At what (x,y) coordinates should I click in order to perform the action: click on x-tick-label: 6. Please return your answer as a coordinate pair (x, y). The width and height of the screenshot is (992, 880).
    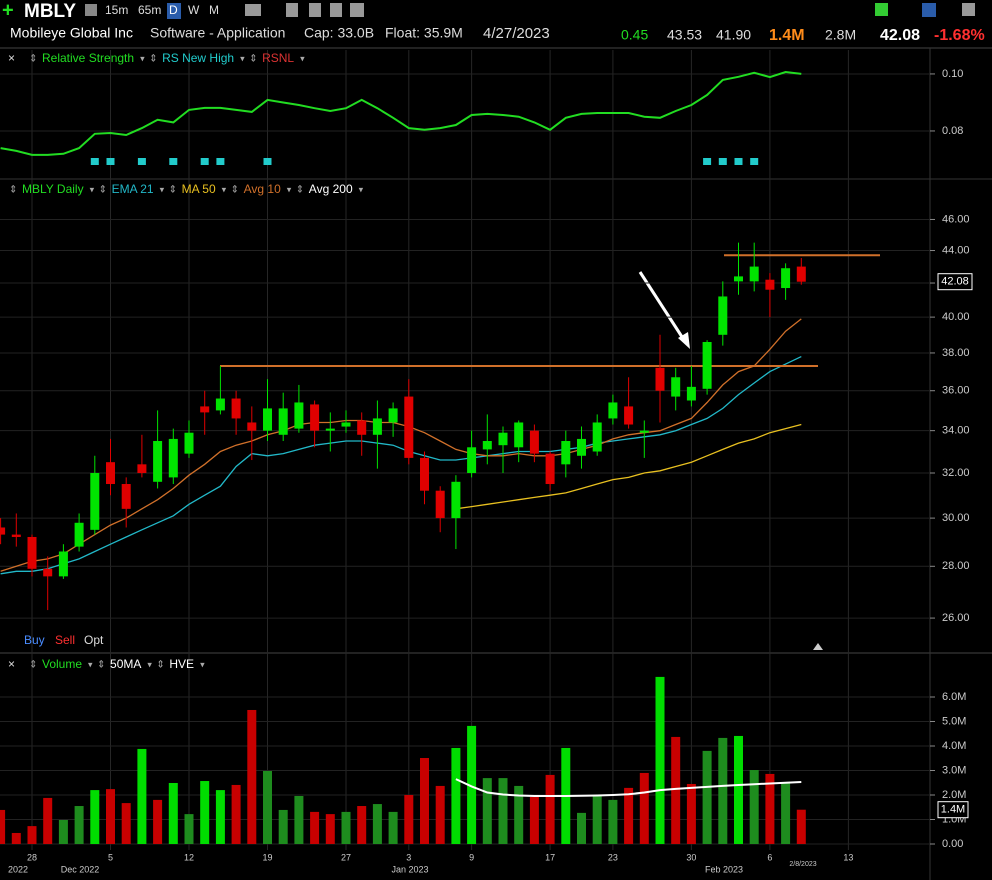
    Looking at the image, I should click on (769, 857).